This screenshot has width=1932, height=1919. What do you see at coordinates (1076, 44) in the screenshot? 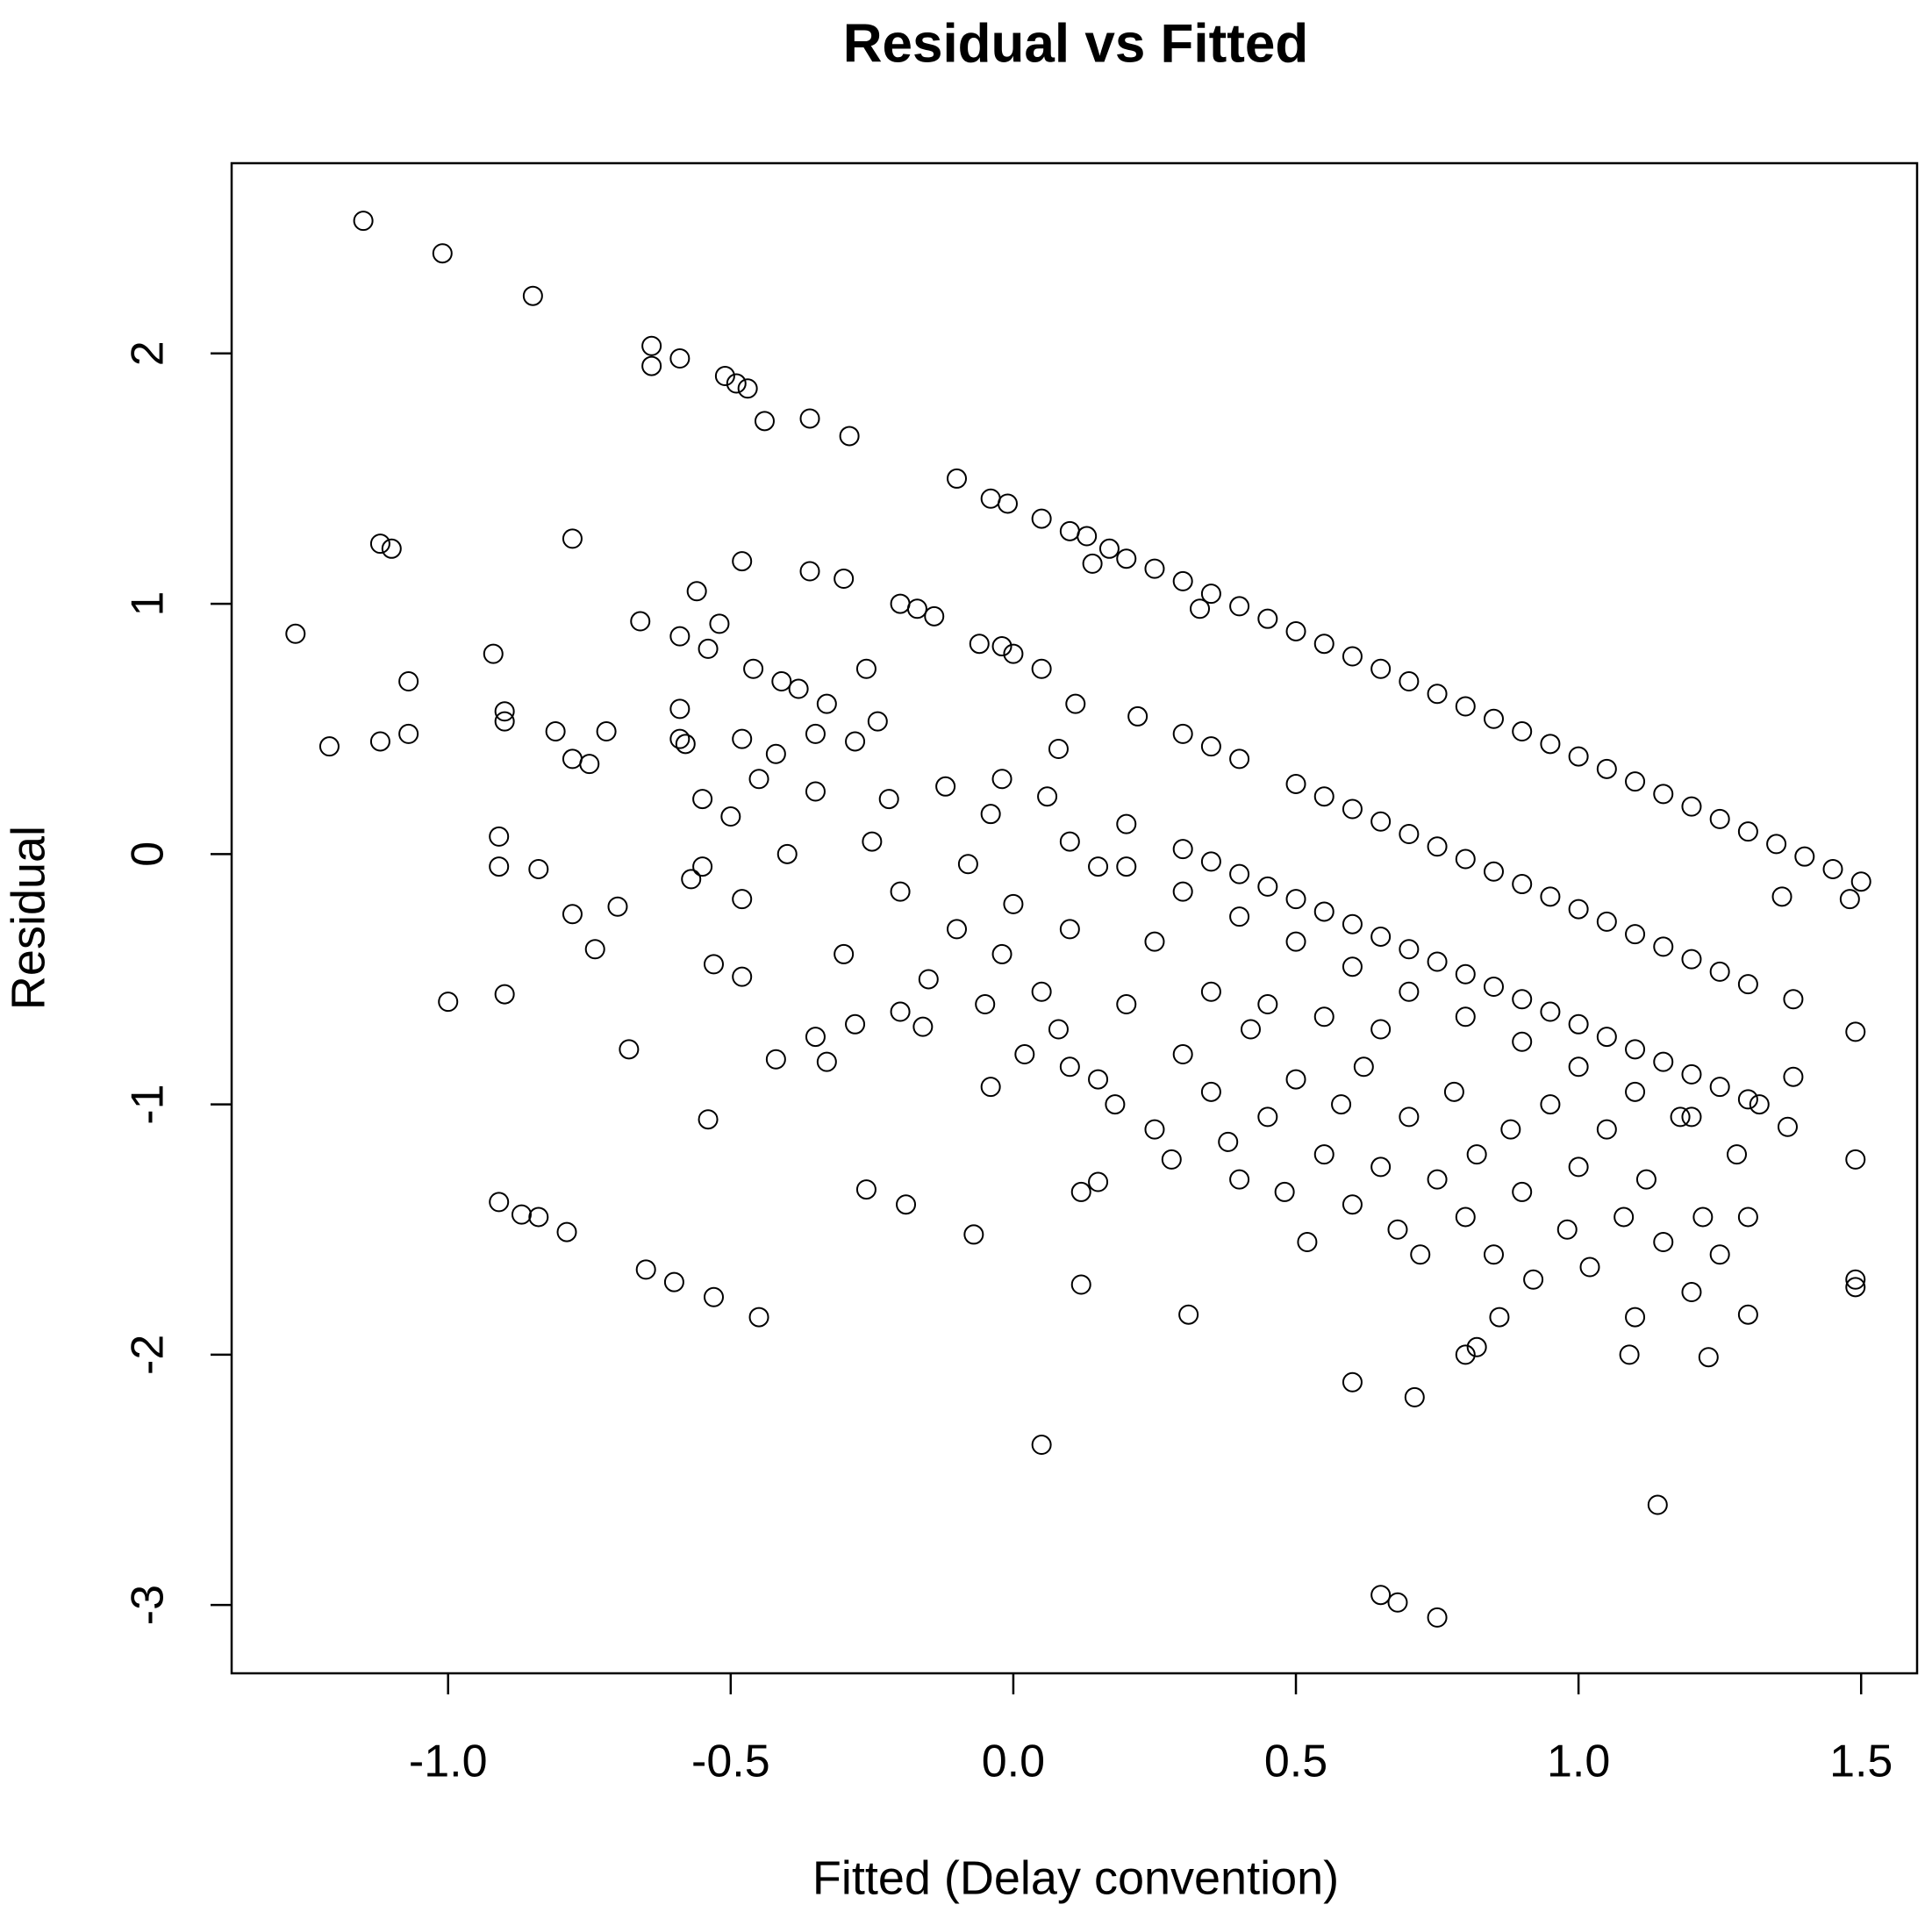
I see `chart-title: Residual vs Fitted` at bounding box center [1076, 44].